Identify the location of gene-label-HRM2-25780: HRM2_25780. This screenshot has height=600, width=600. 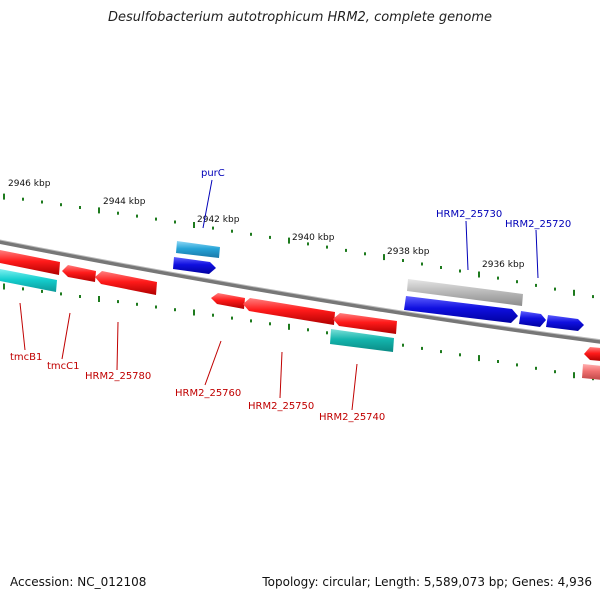
(118, 376).